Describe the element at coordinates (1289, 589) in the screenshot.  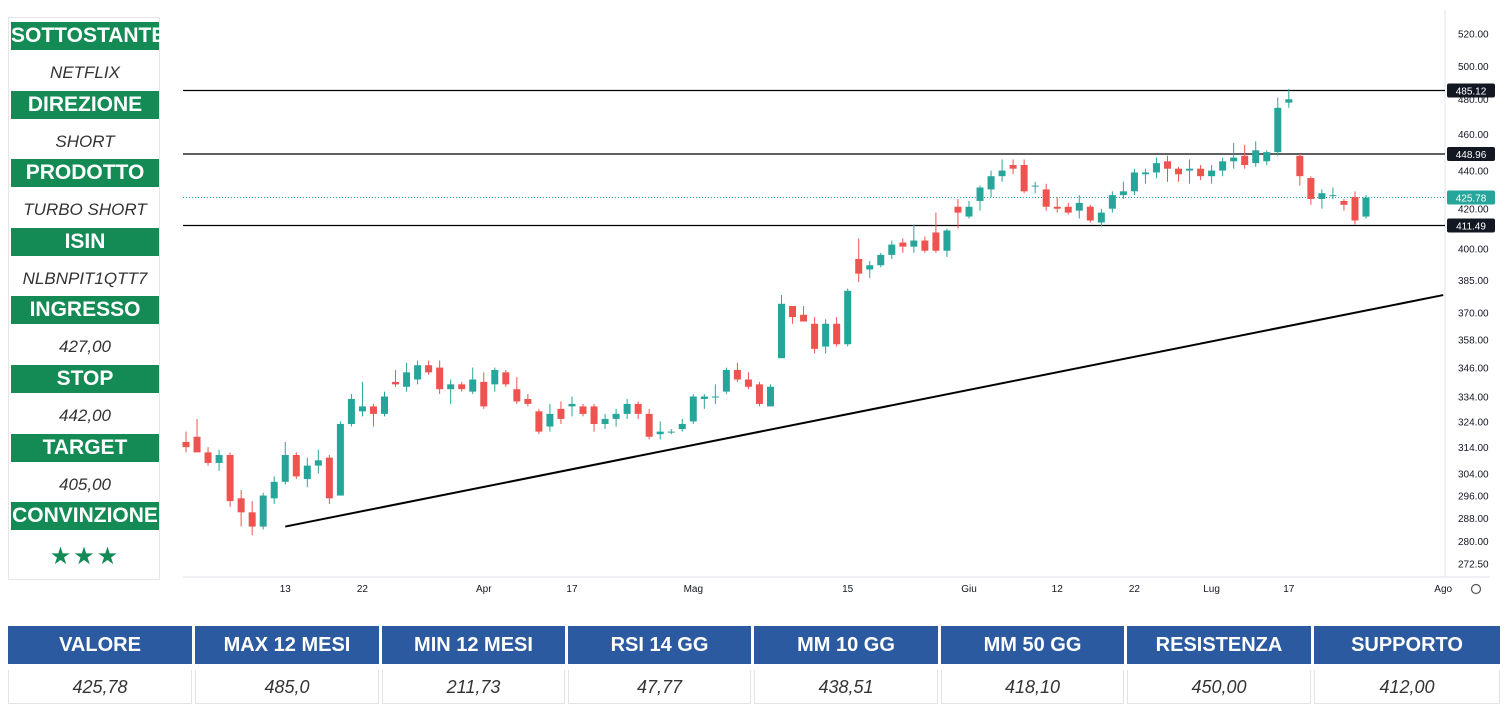
I see `x-tick-label: 17` at that location.